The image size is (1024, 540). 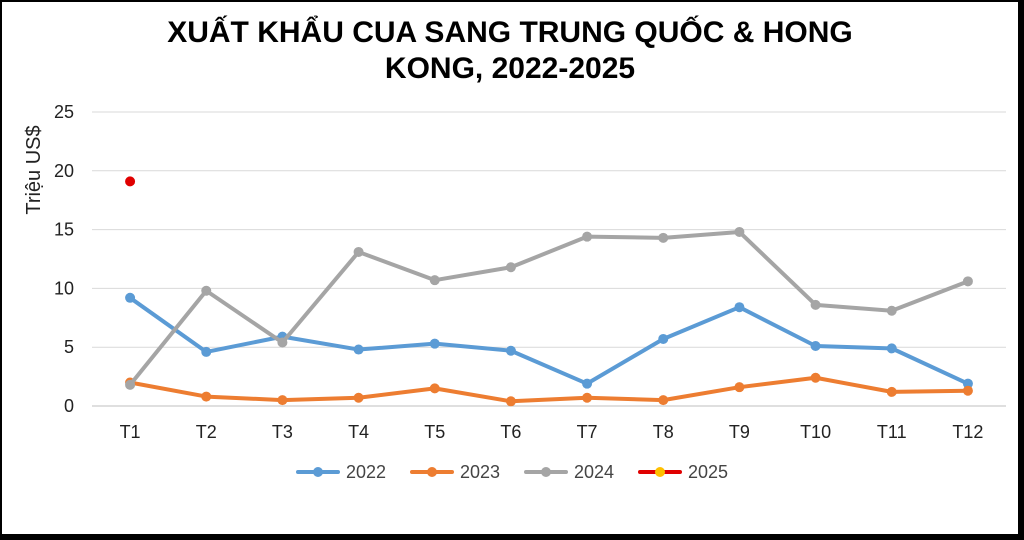 What do you see at coordinates (815, 432) in the screenshot?
I see `x-tick-label: T10` at bounding box center [815, 432].